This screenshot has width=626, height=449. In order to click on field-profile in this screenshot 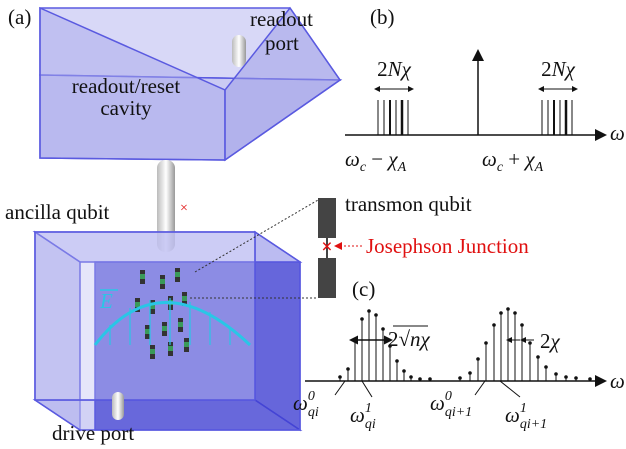, I will do `click(172, 324)`.